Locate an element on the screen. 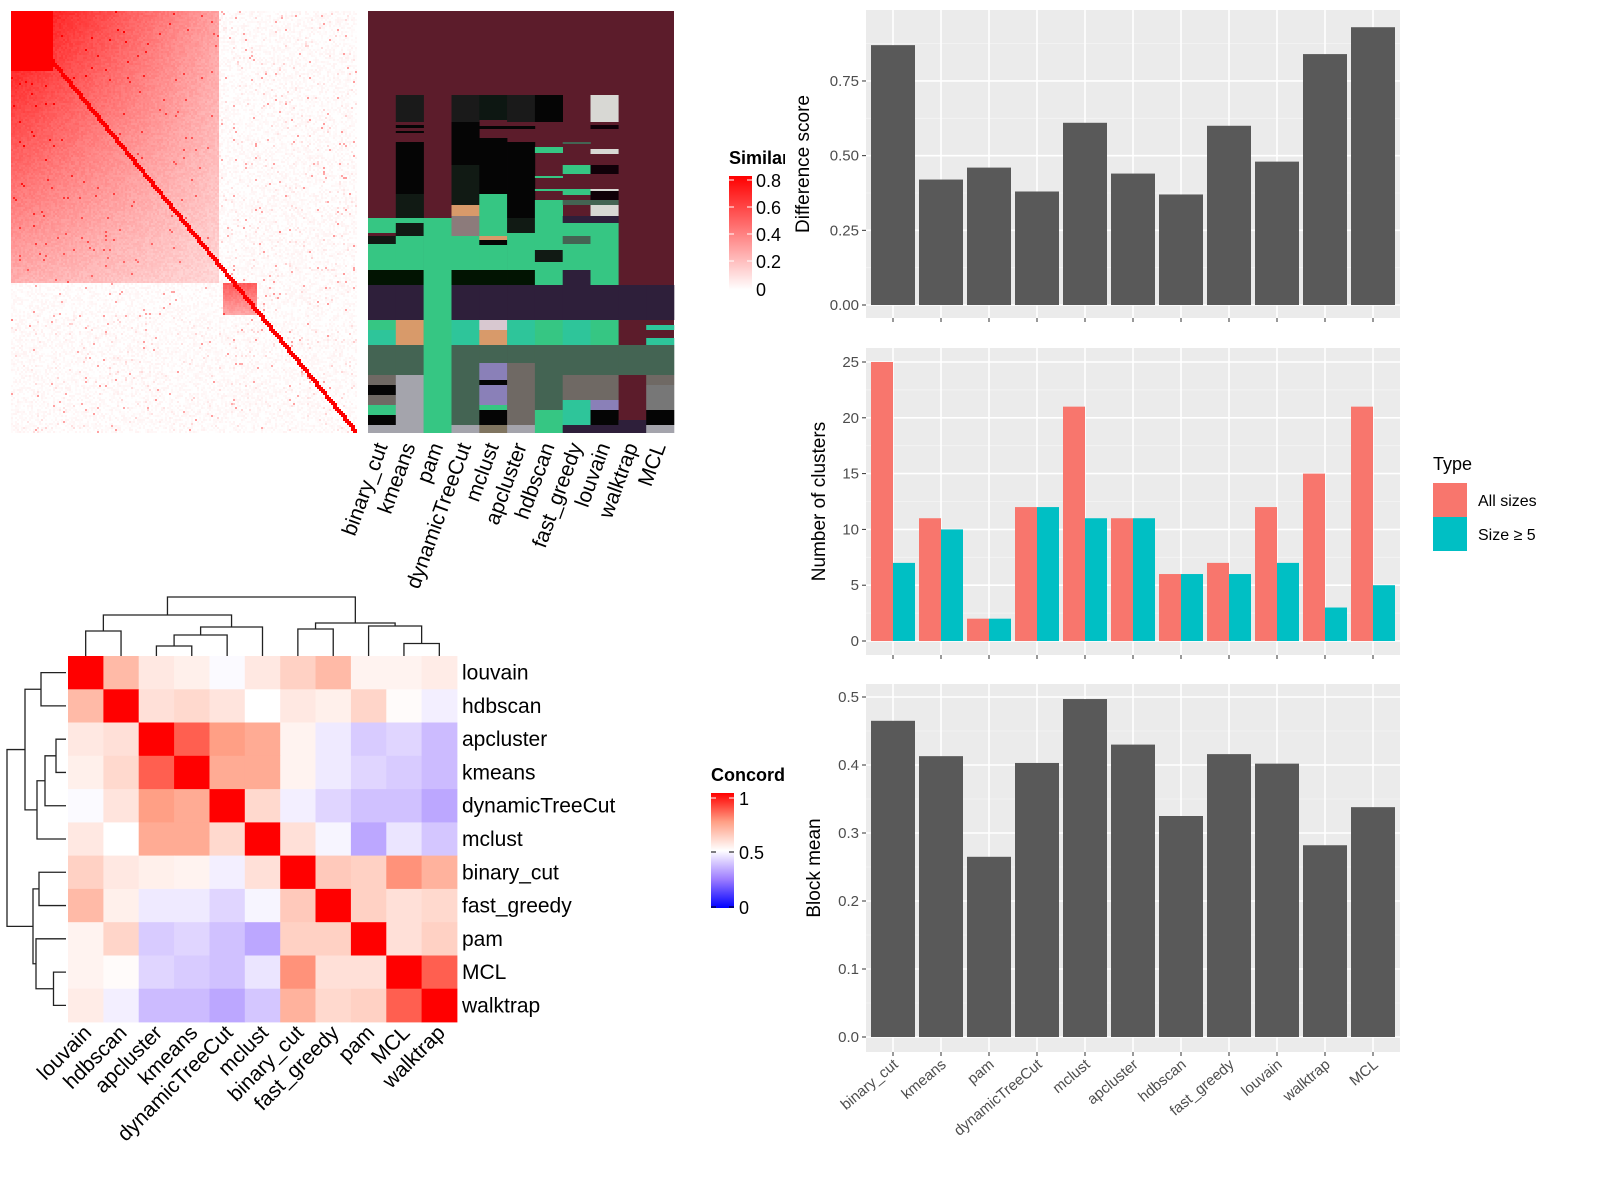 The height and width of the screenshot is (1200, 1600). concordance-legend: 10.50 is located at coordinates (737, 853).